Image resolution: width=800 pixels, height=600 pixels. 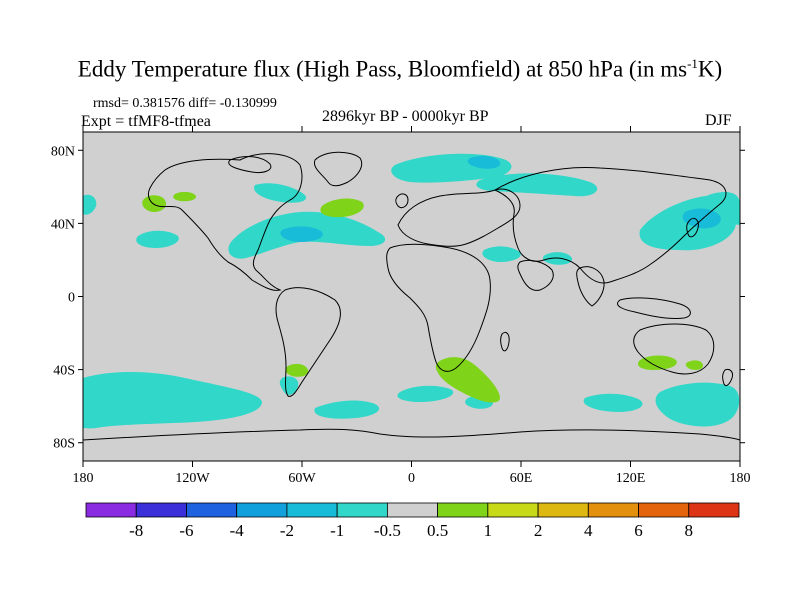 What do you see at coordinates (505, 341) in the screenshot?
I see `coast-madagascar` at bounding box center [505, 341].